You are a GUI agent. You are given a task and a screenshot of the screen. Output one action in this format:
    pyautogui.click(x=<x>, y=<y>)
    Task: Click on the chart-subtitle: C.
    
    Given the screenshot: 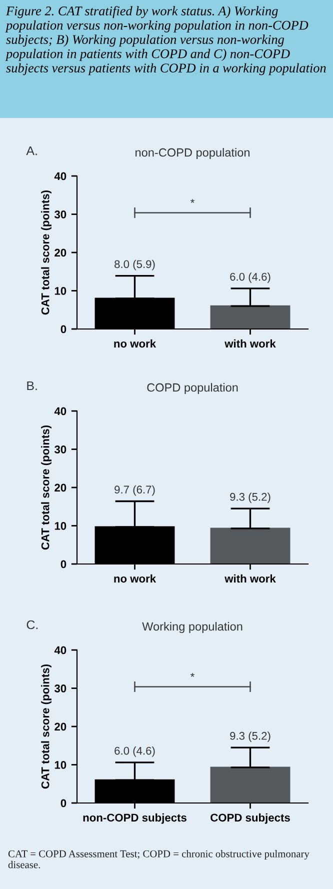 What is the action you would take?
    pyautogui.click(x=32, y=625)
    